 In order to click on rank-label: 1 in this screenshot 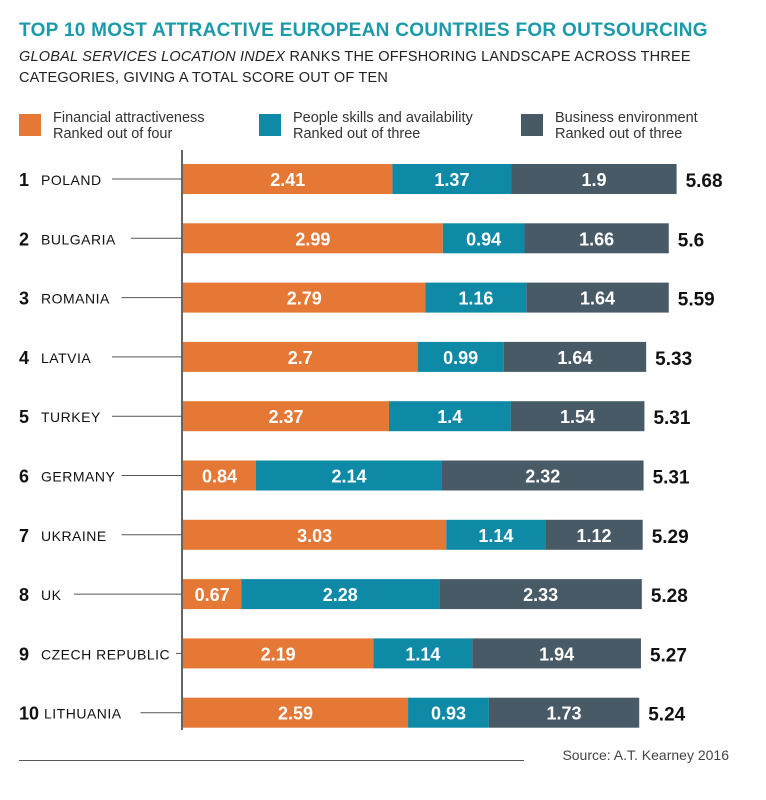, I will do `click(24, 180)`.